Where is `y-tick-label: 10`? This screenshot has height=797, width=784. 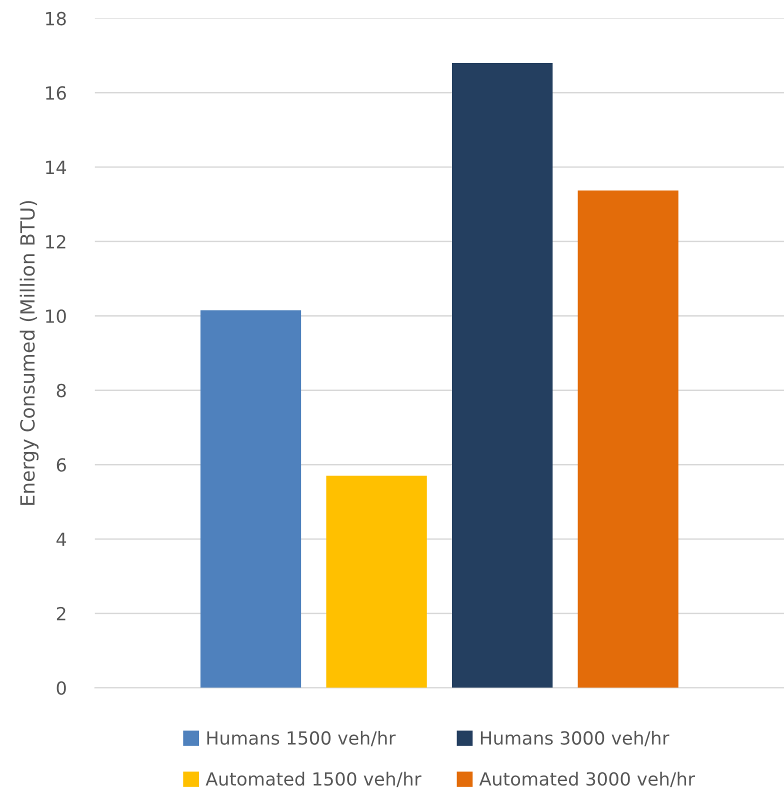 y-tick-label: 10 is located at coordinates (56, 316).